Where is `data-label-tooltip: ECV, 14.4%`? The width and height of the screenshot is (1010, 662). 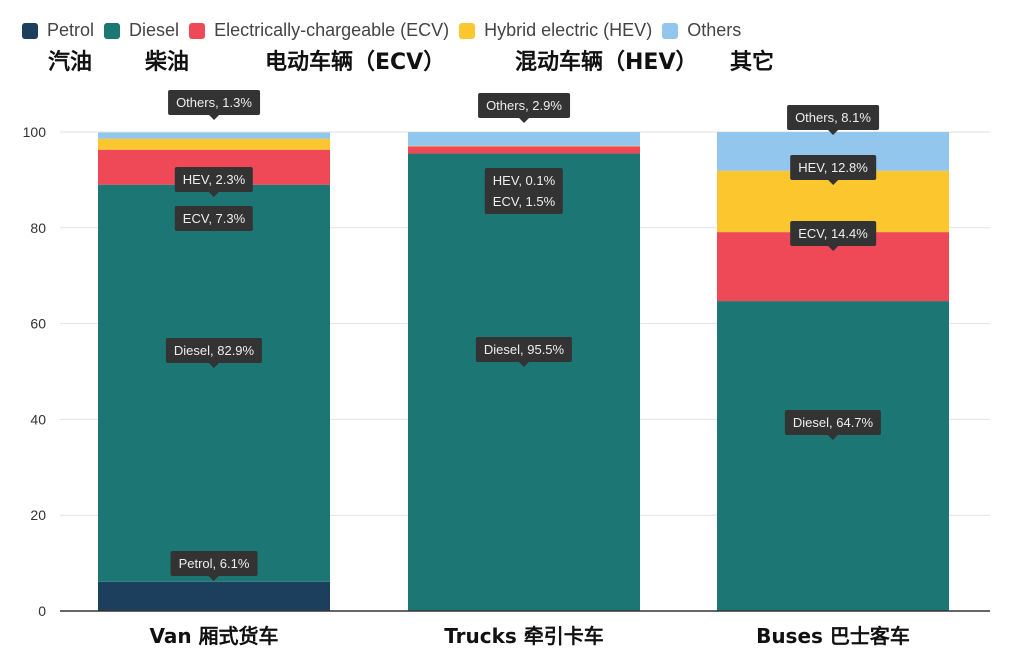 data-label-tooltip: ECV, 14.4% is located at coordinates (833, 236).